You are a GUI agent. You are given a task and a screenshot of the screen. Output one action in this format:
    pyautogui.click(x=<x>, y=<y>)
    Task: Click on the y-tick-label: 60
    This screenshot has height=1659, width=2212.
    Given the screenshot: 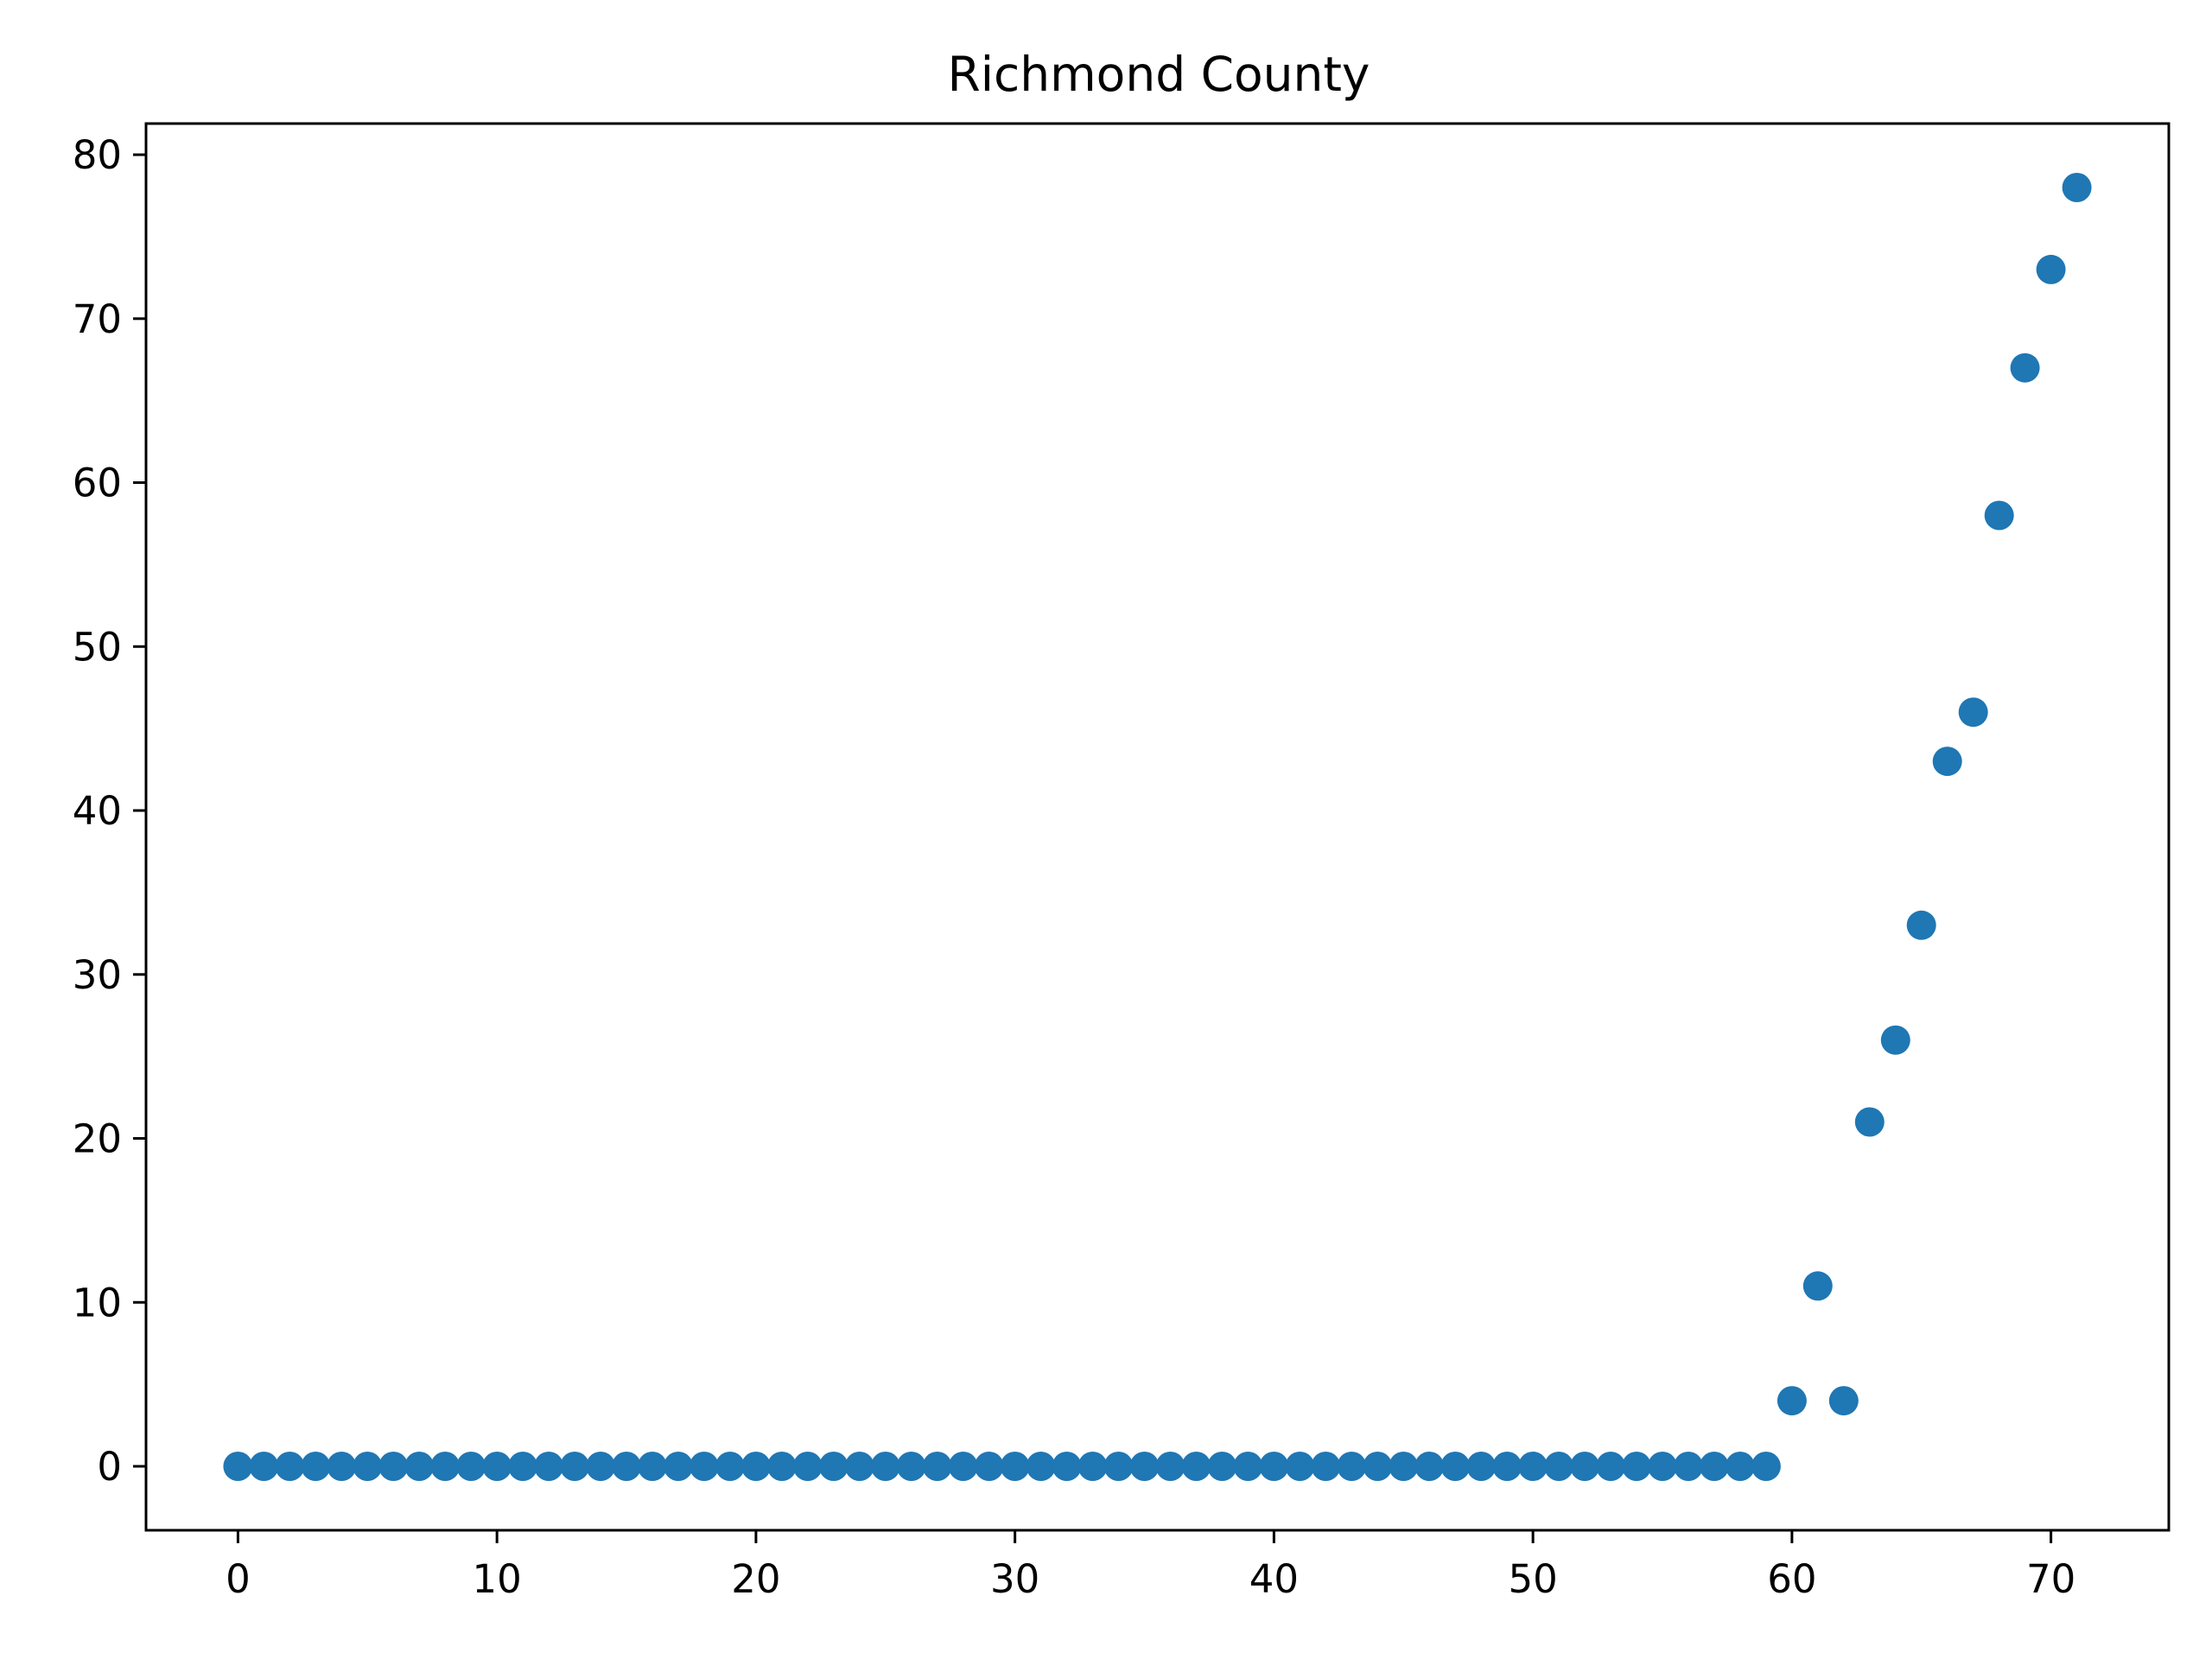 What is the action you would take?
    pyautogui.click(x=97, y=483)
    